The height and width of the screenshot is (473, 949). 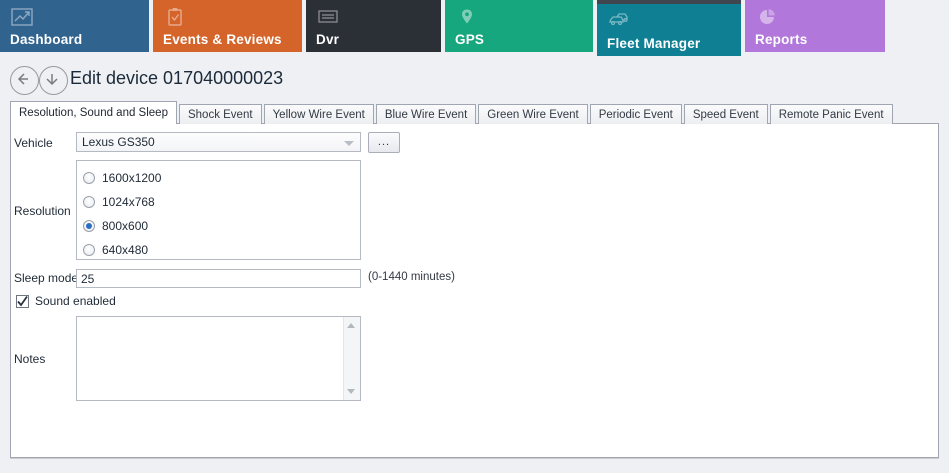 I want to click on nav-label-gps: GPS, so click(x=470, y=39).